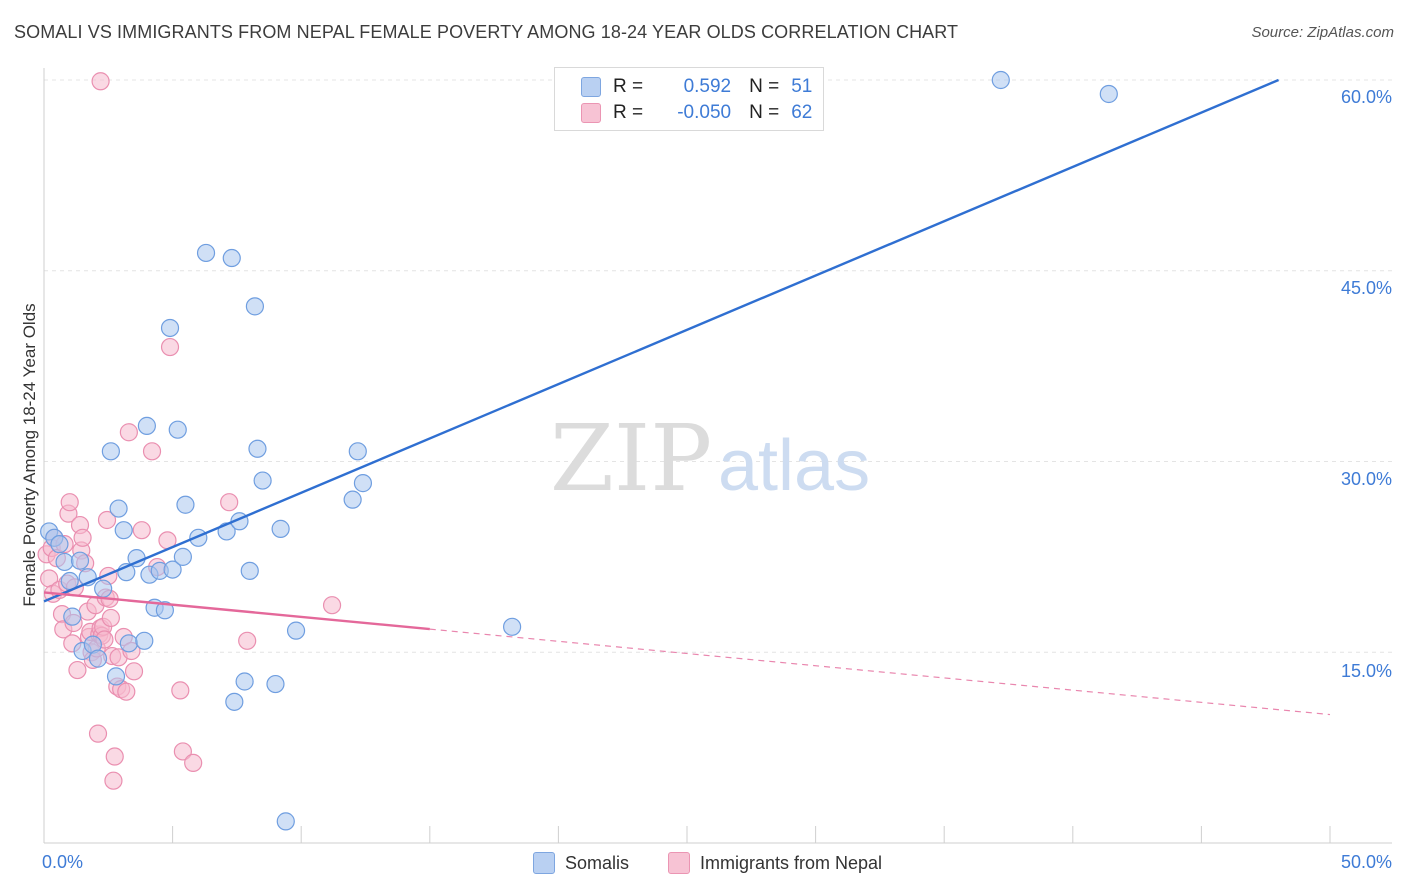  I want to click on watermark-atlas: atlas, so click(794, 466).